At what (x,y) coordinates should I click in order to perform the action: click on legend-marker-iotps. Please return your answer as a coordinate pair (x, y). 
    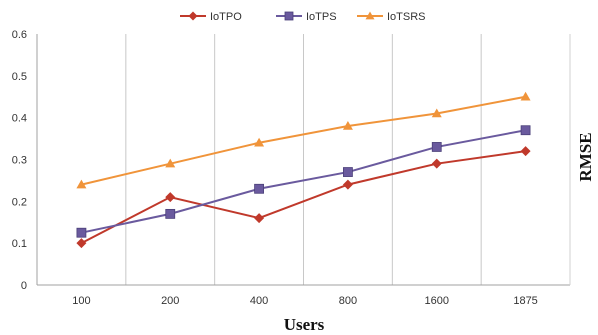
    Looking at the image, I should click on (289, 16).